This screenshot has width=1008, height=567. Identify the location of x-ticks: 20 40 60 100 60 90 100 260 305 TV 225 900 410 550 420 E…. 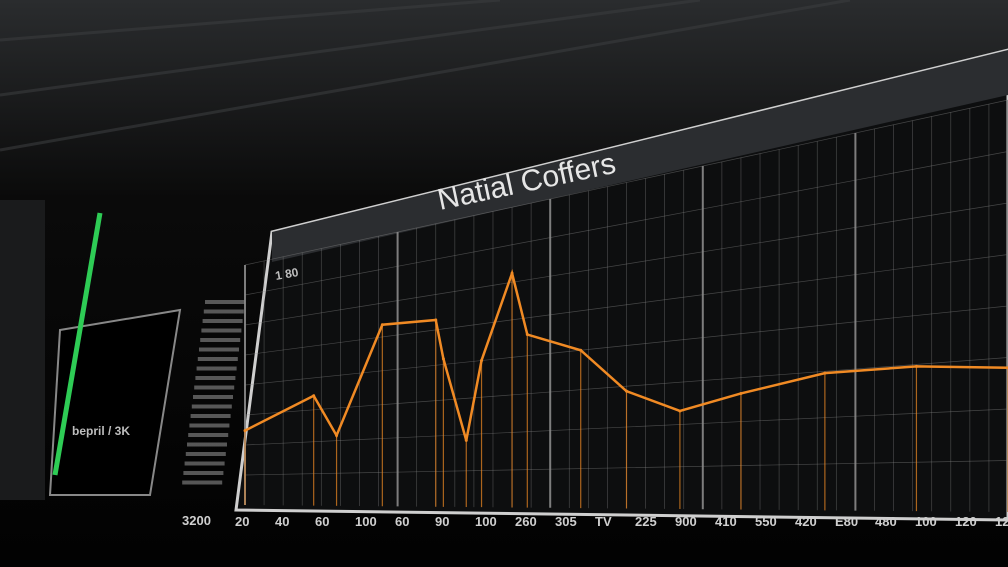
(621, 521).